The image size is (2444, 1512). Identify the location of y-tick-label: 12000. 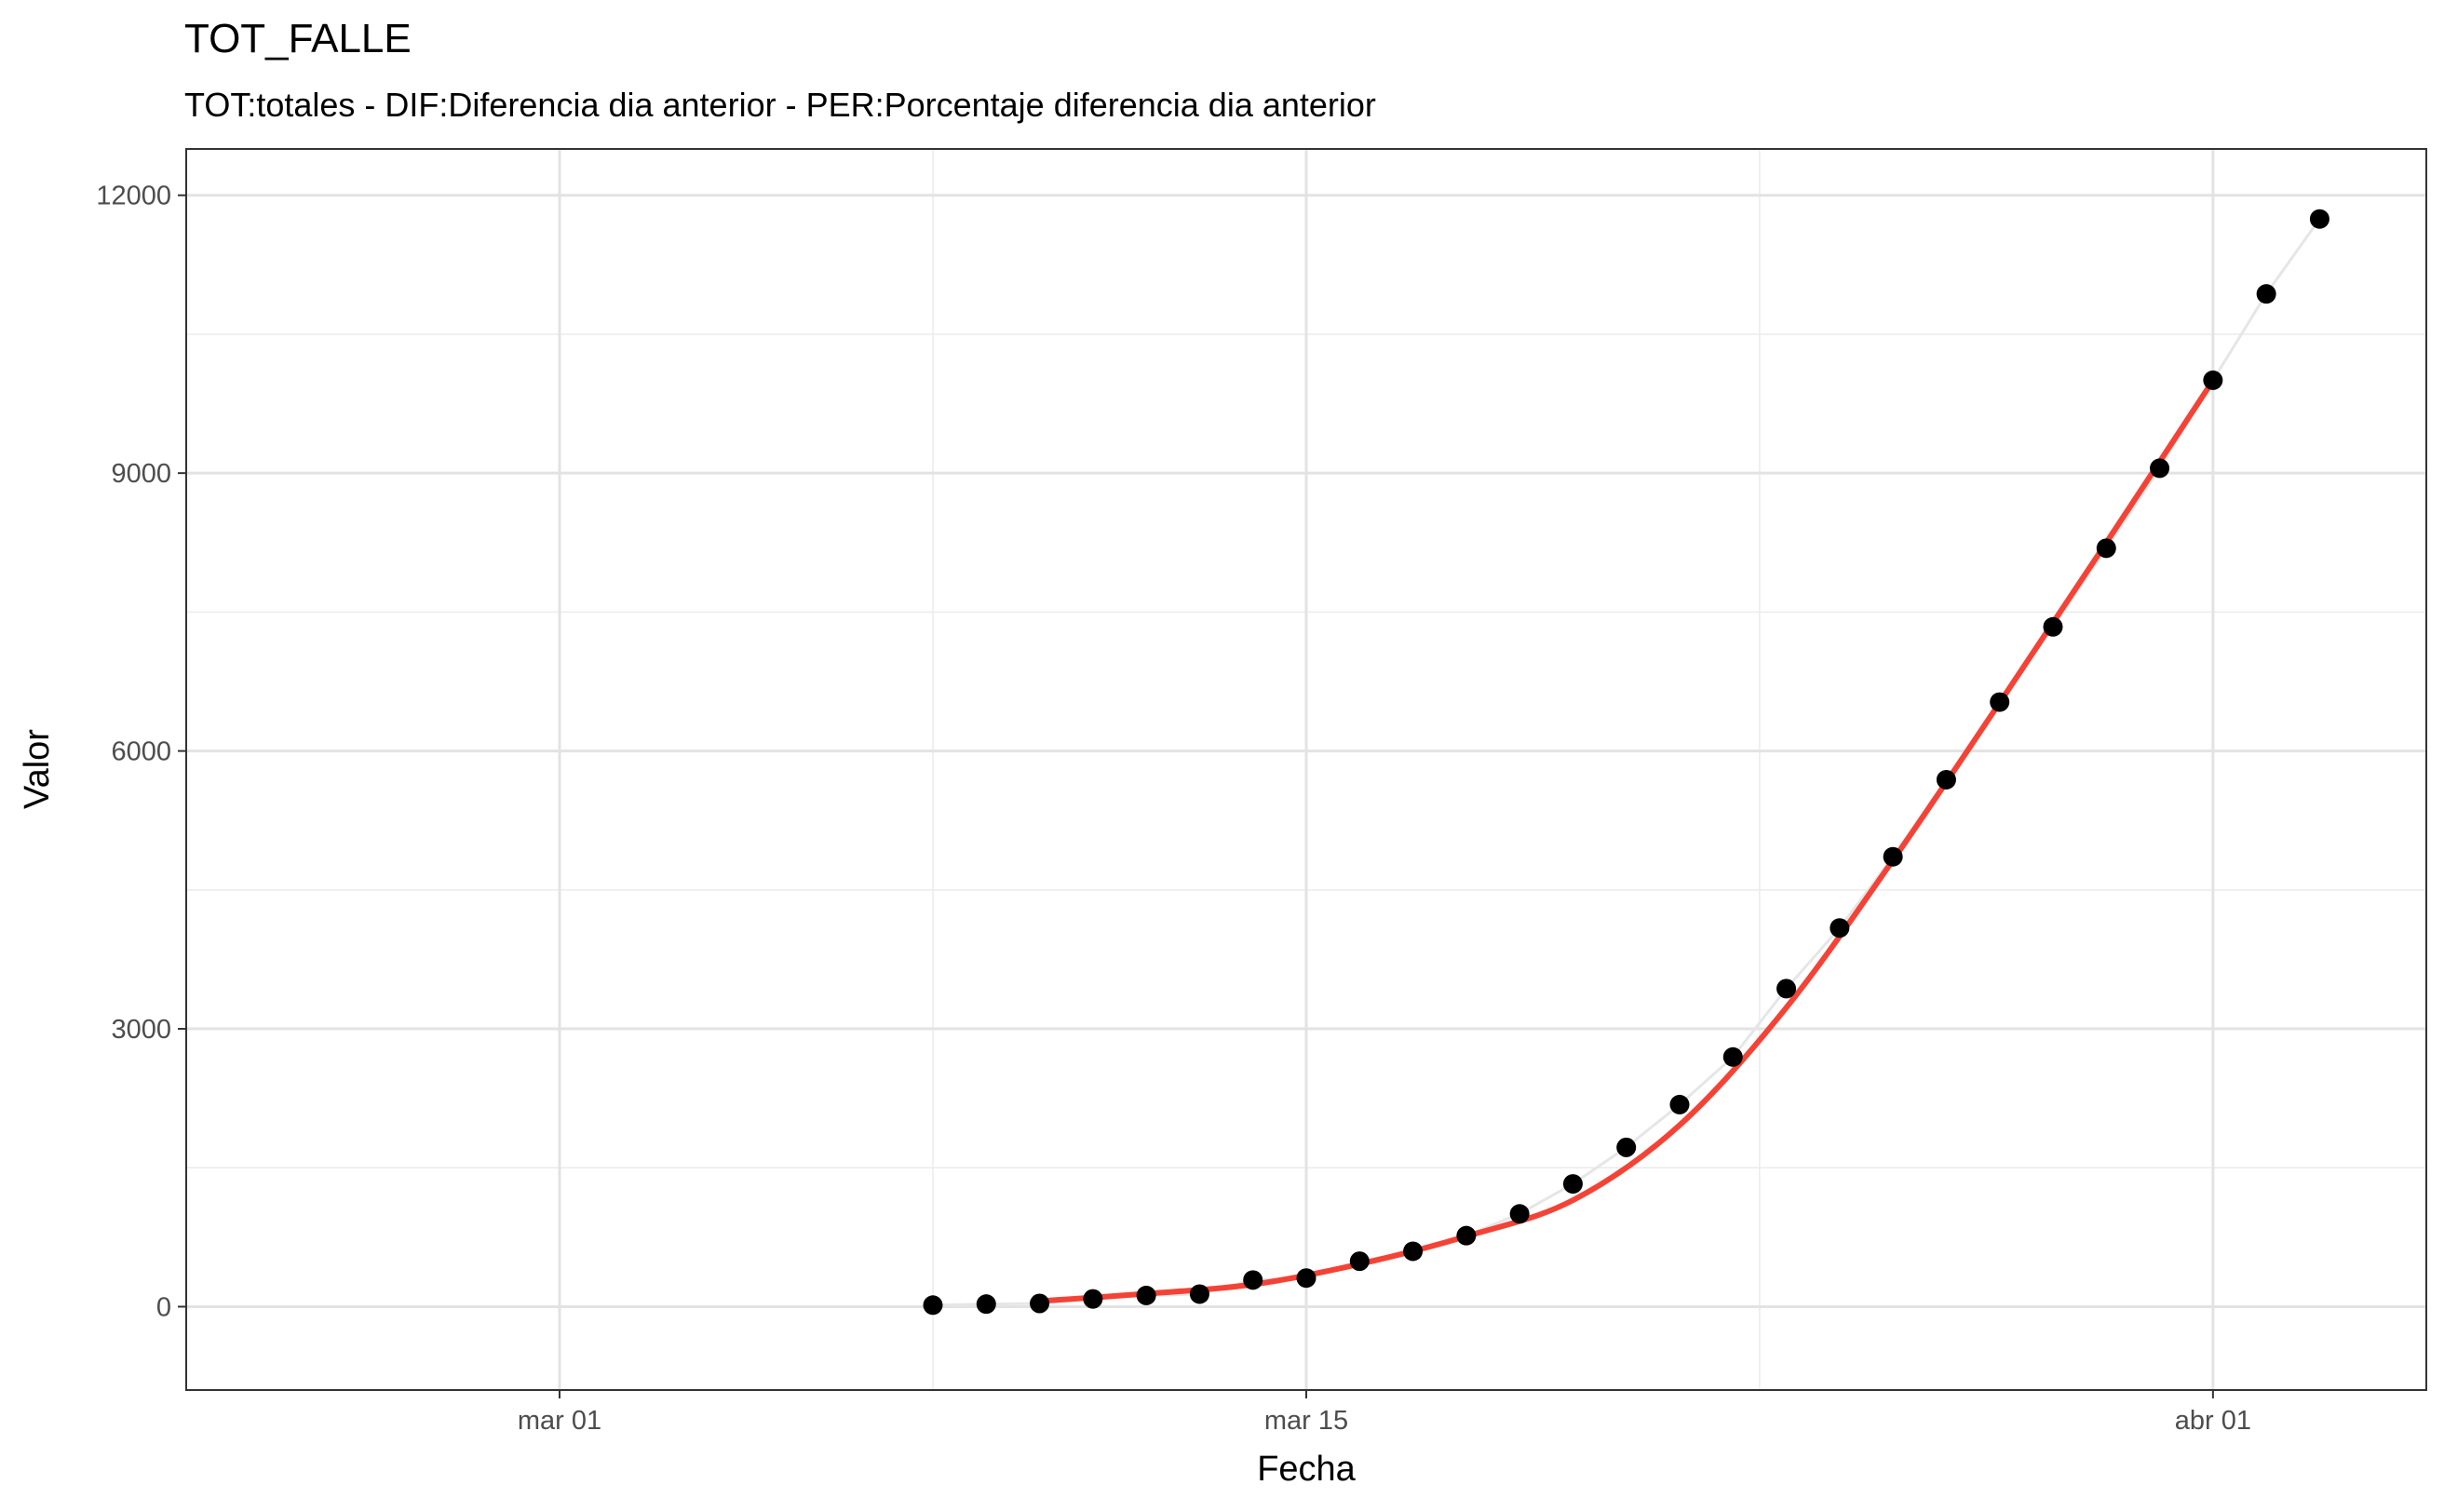
(133, 196).